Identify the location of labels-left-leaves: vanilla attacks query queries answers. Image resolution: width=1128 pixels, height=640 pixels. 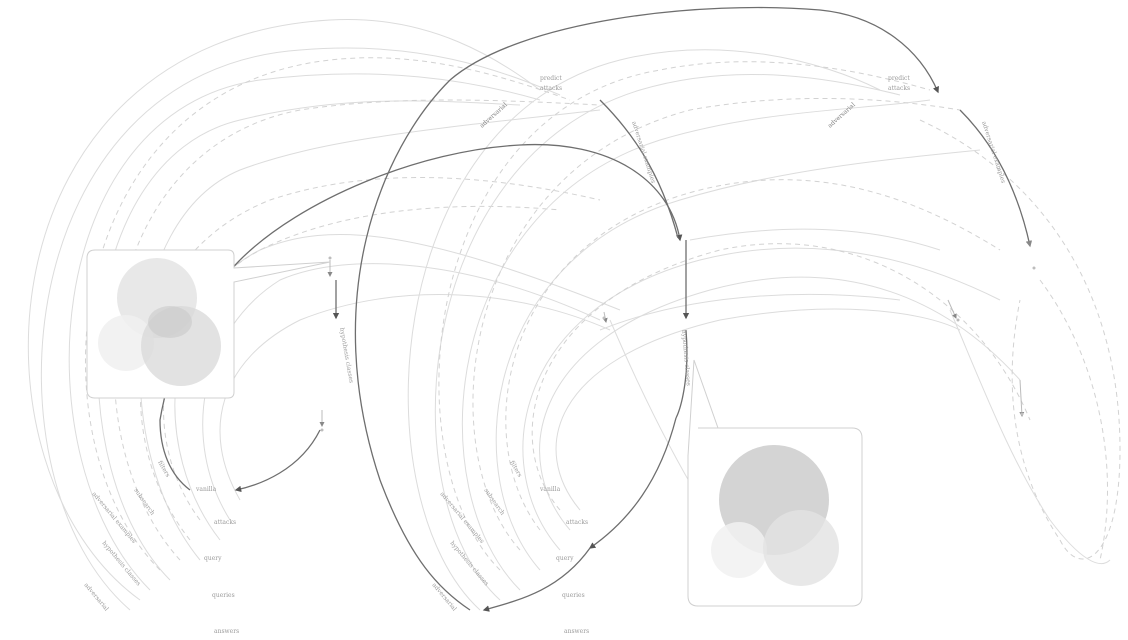
(217, 560).